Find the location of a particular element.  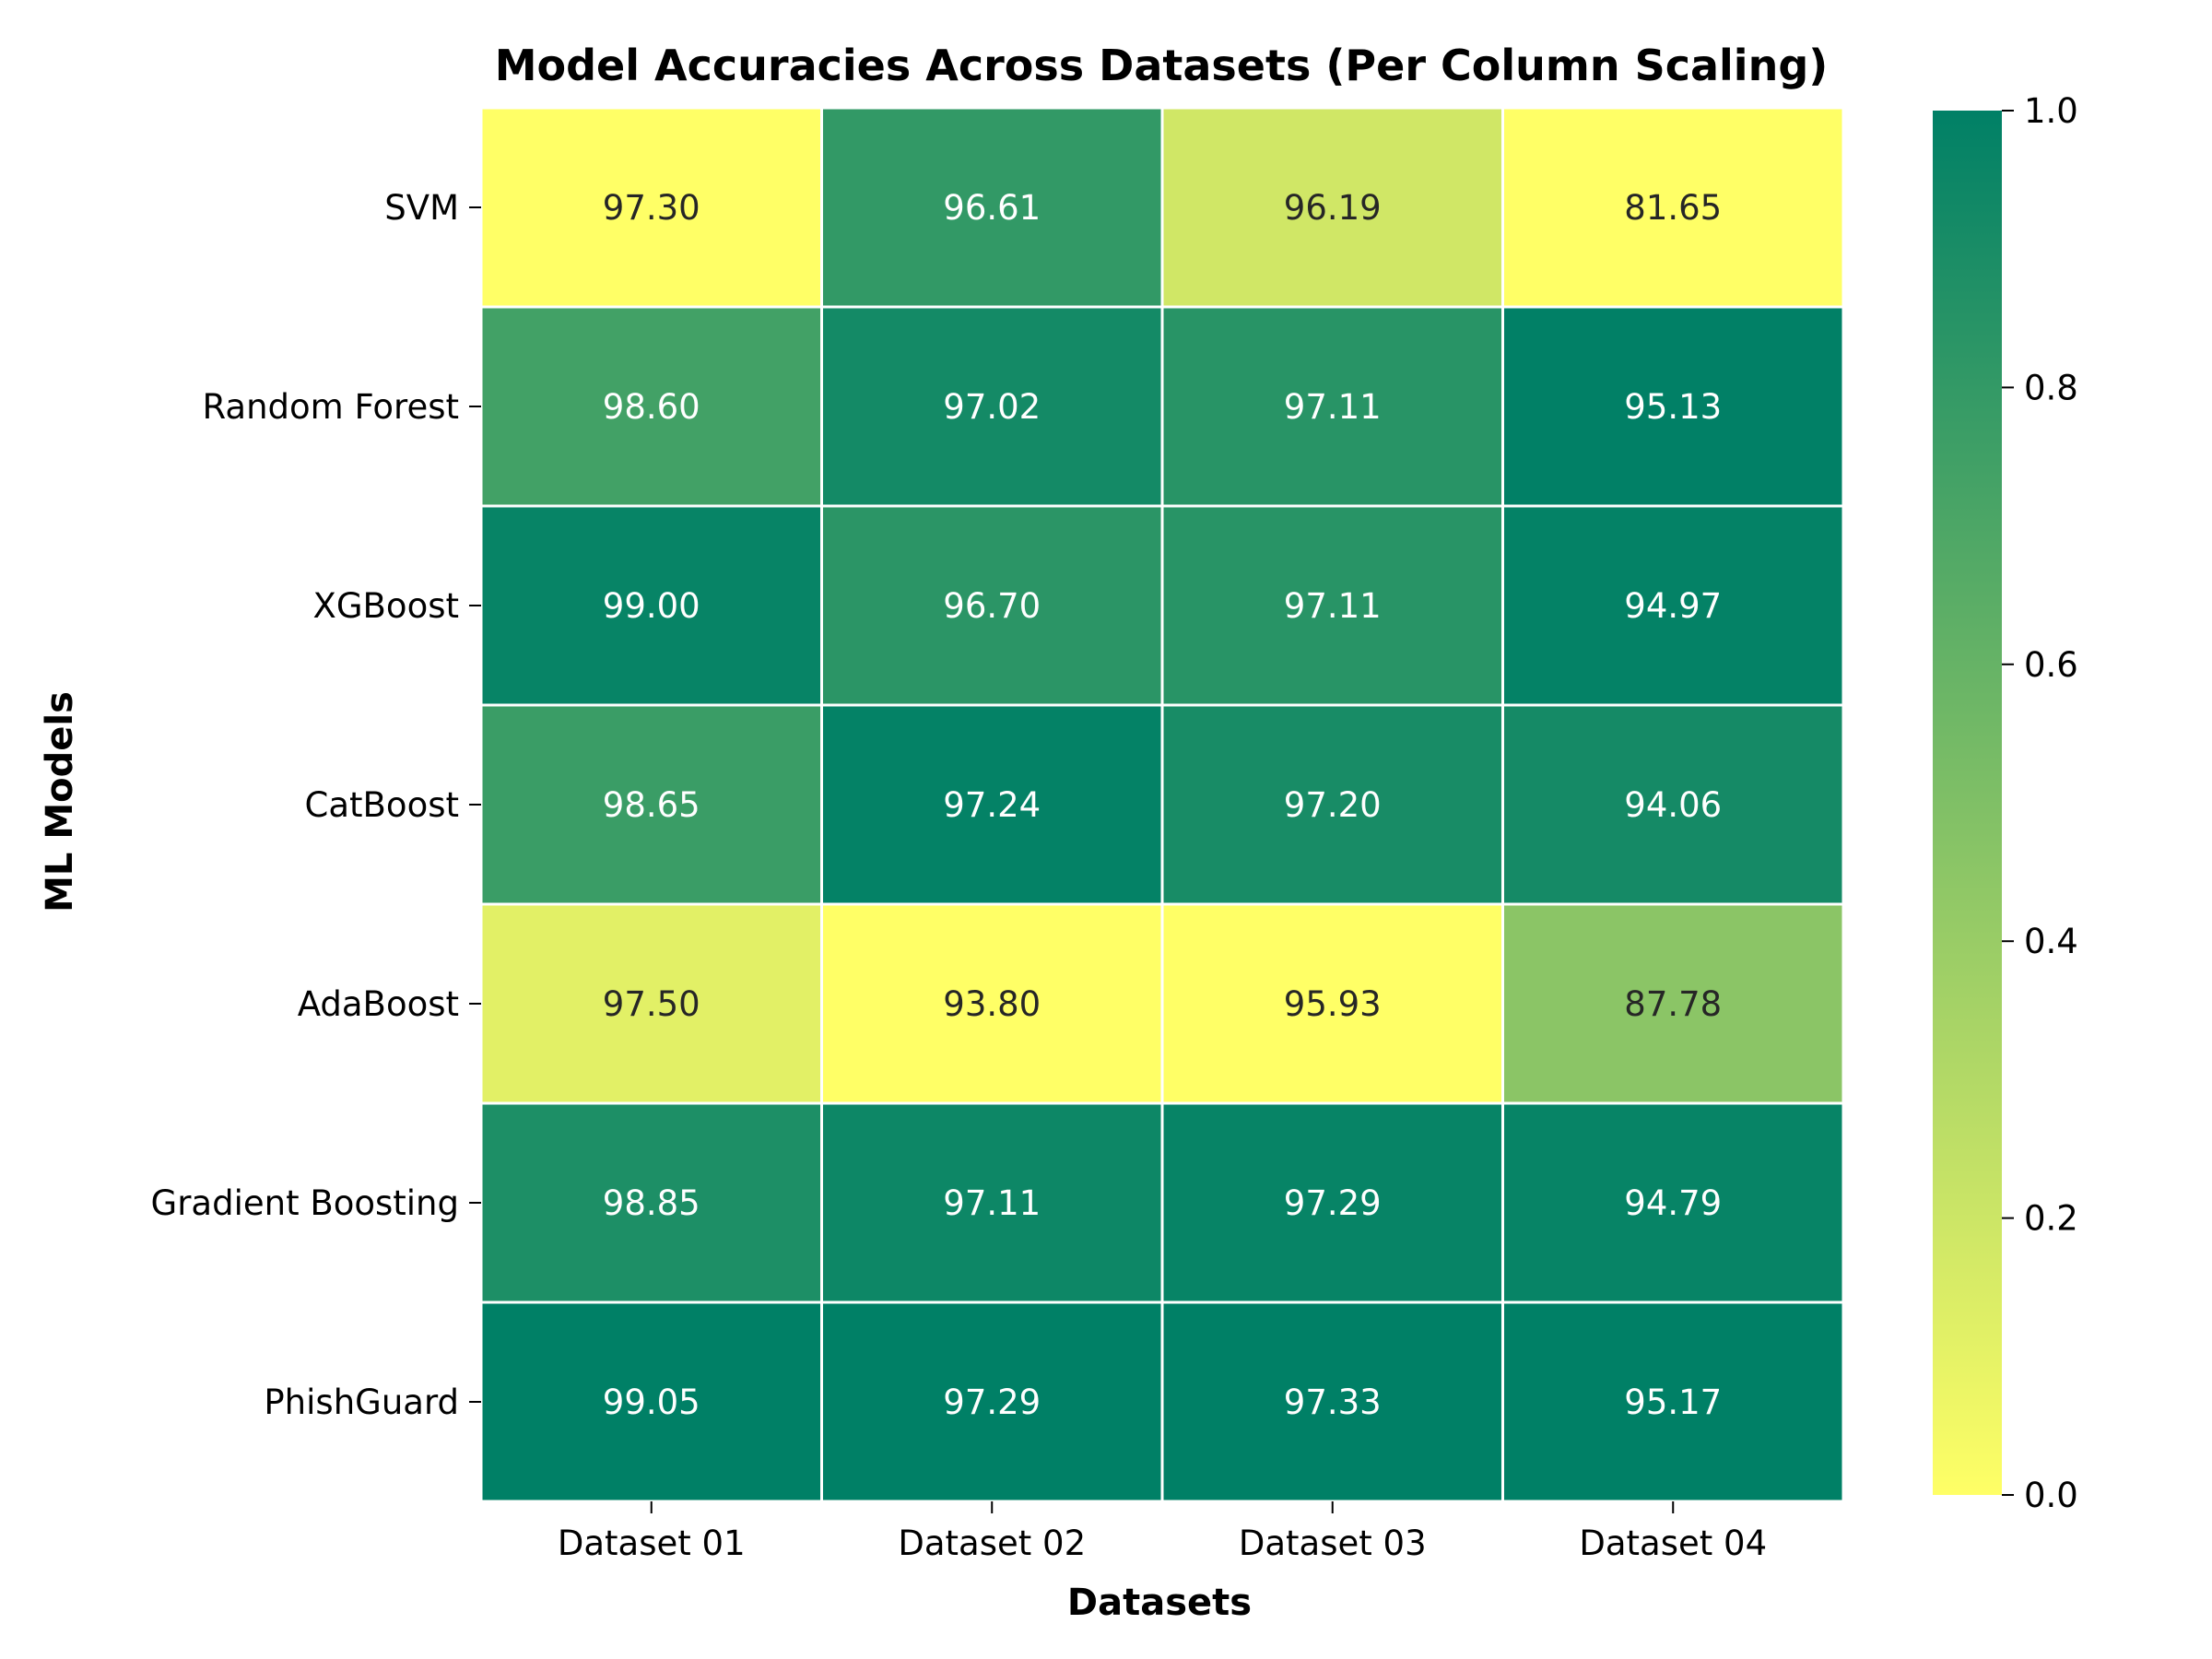

cell-value-label: 99.05 is located at coordinates (651, 1402).